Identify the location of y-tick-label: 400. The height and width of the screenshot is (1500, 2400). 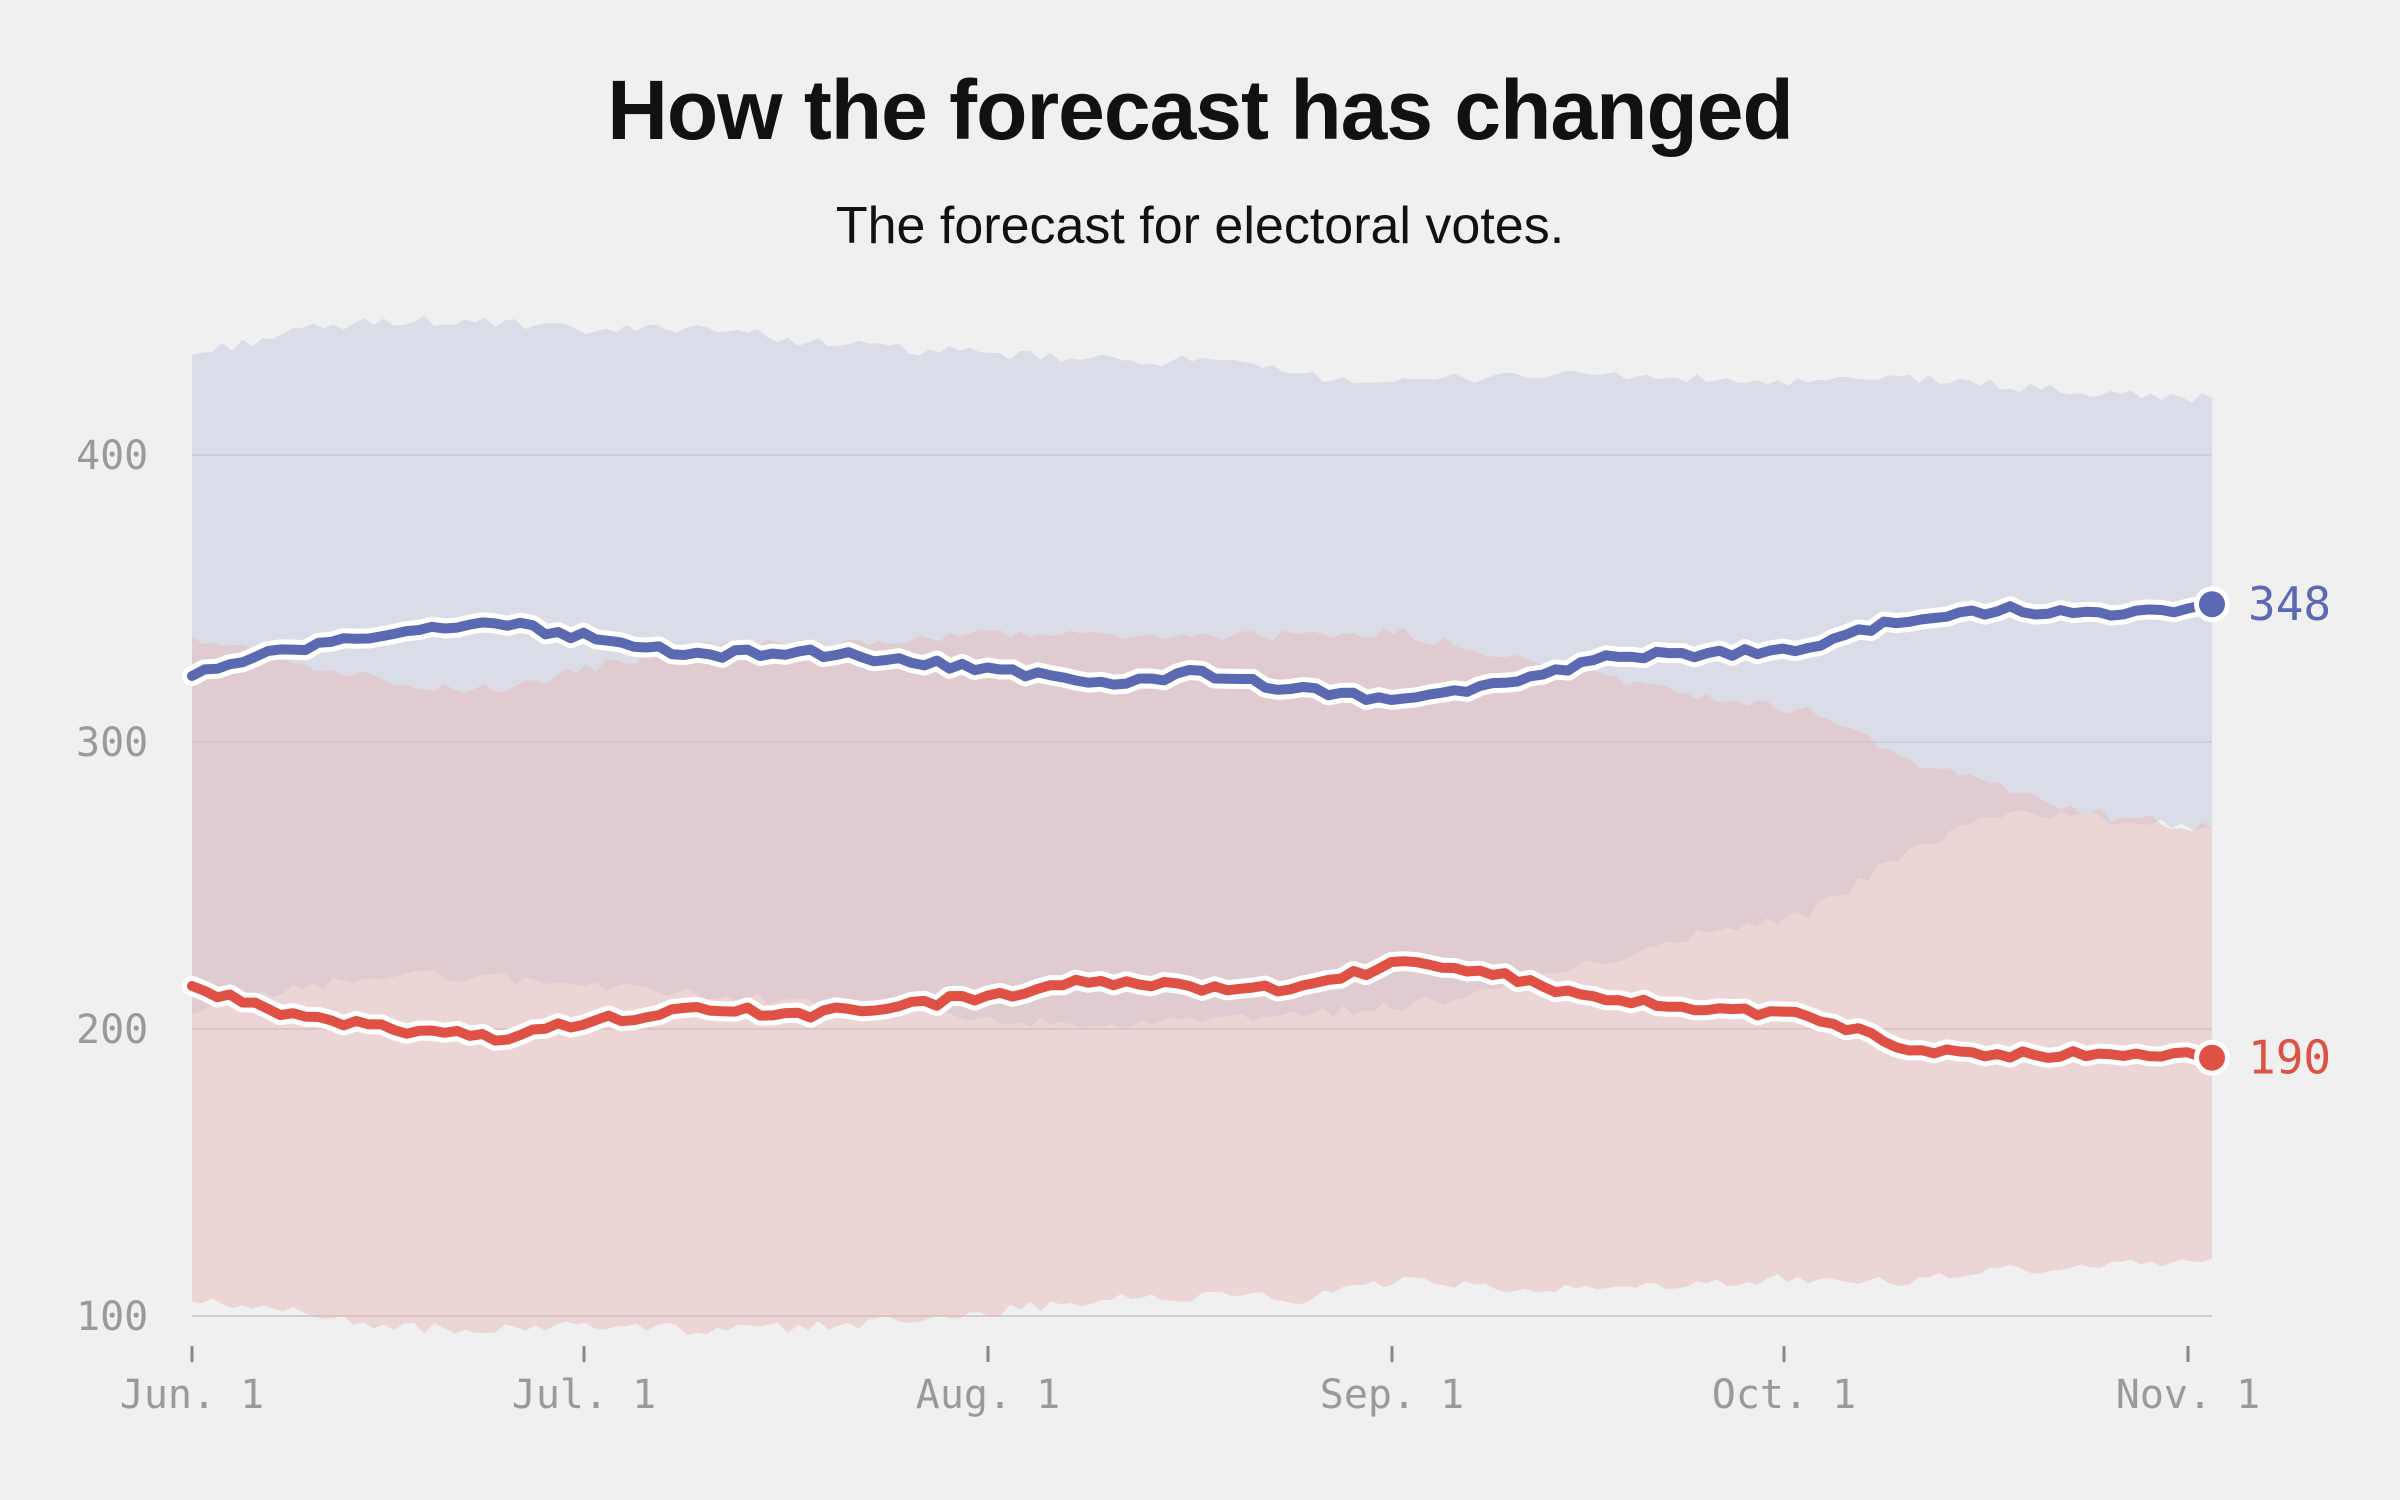
(112, 456).